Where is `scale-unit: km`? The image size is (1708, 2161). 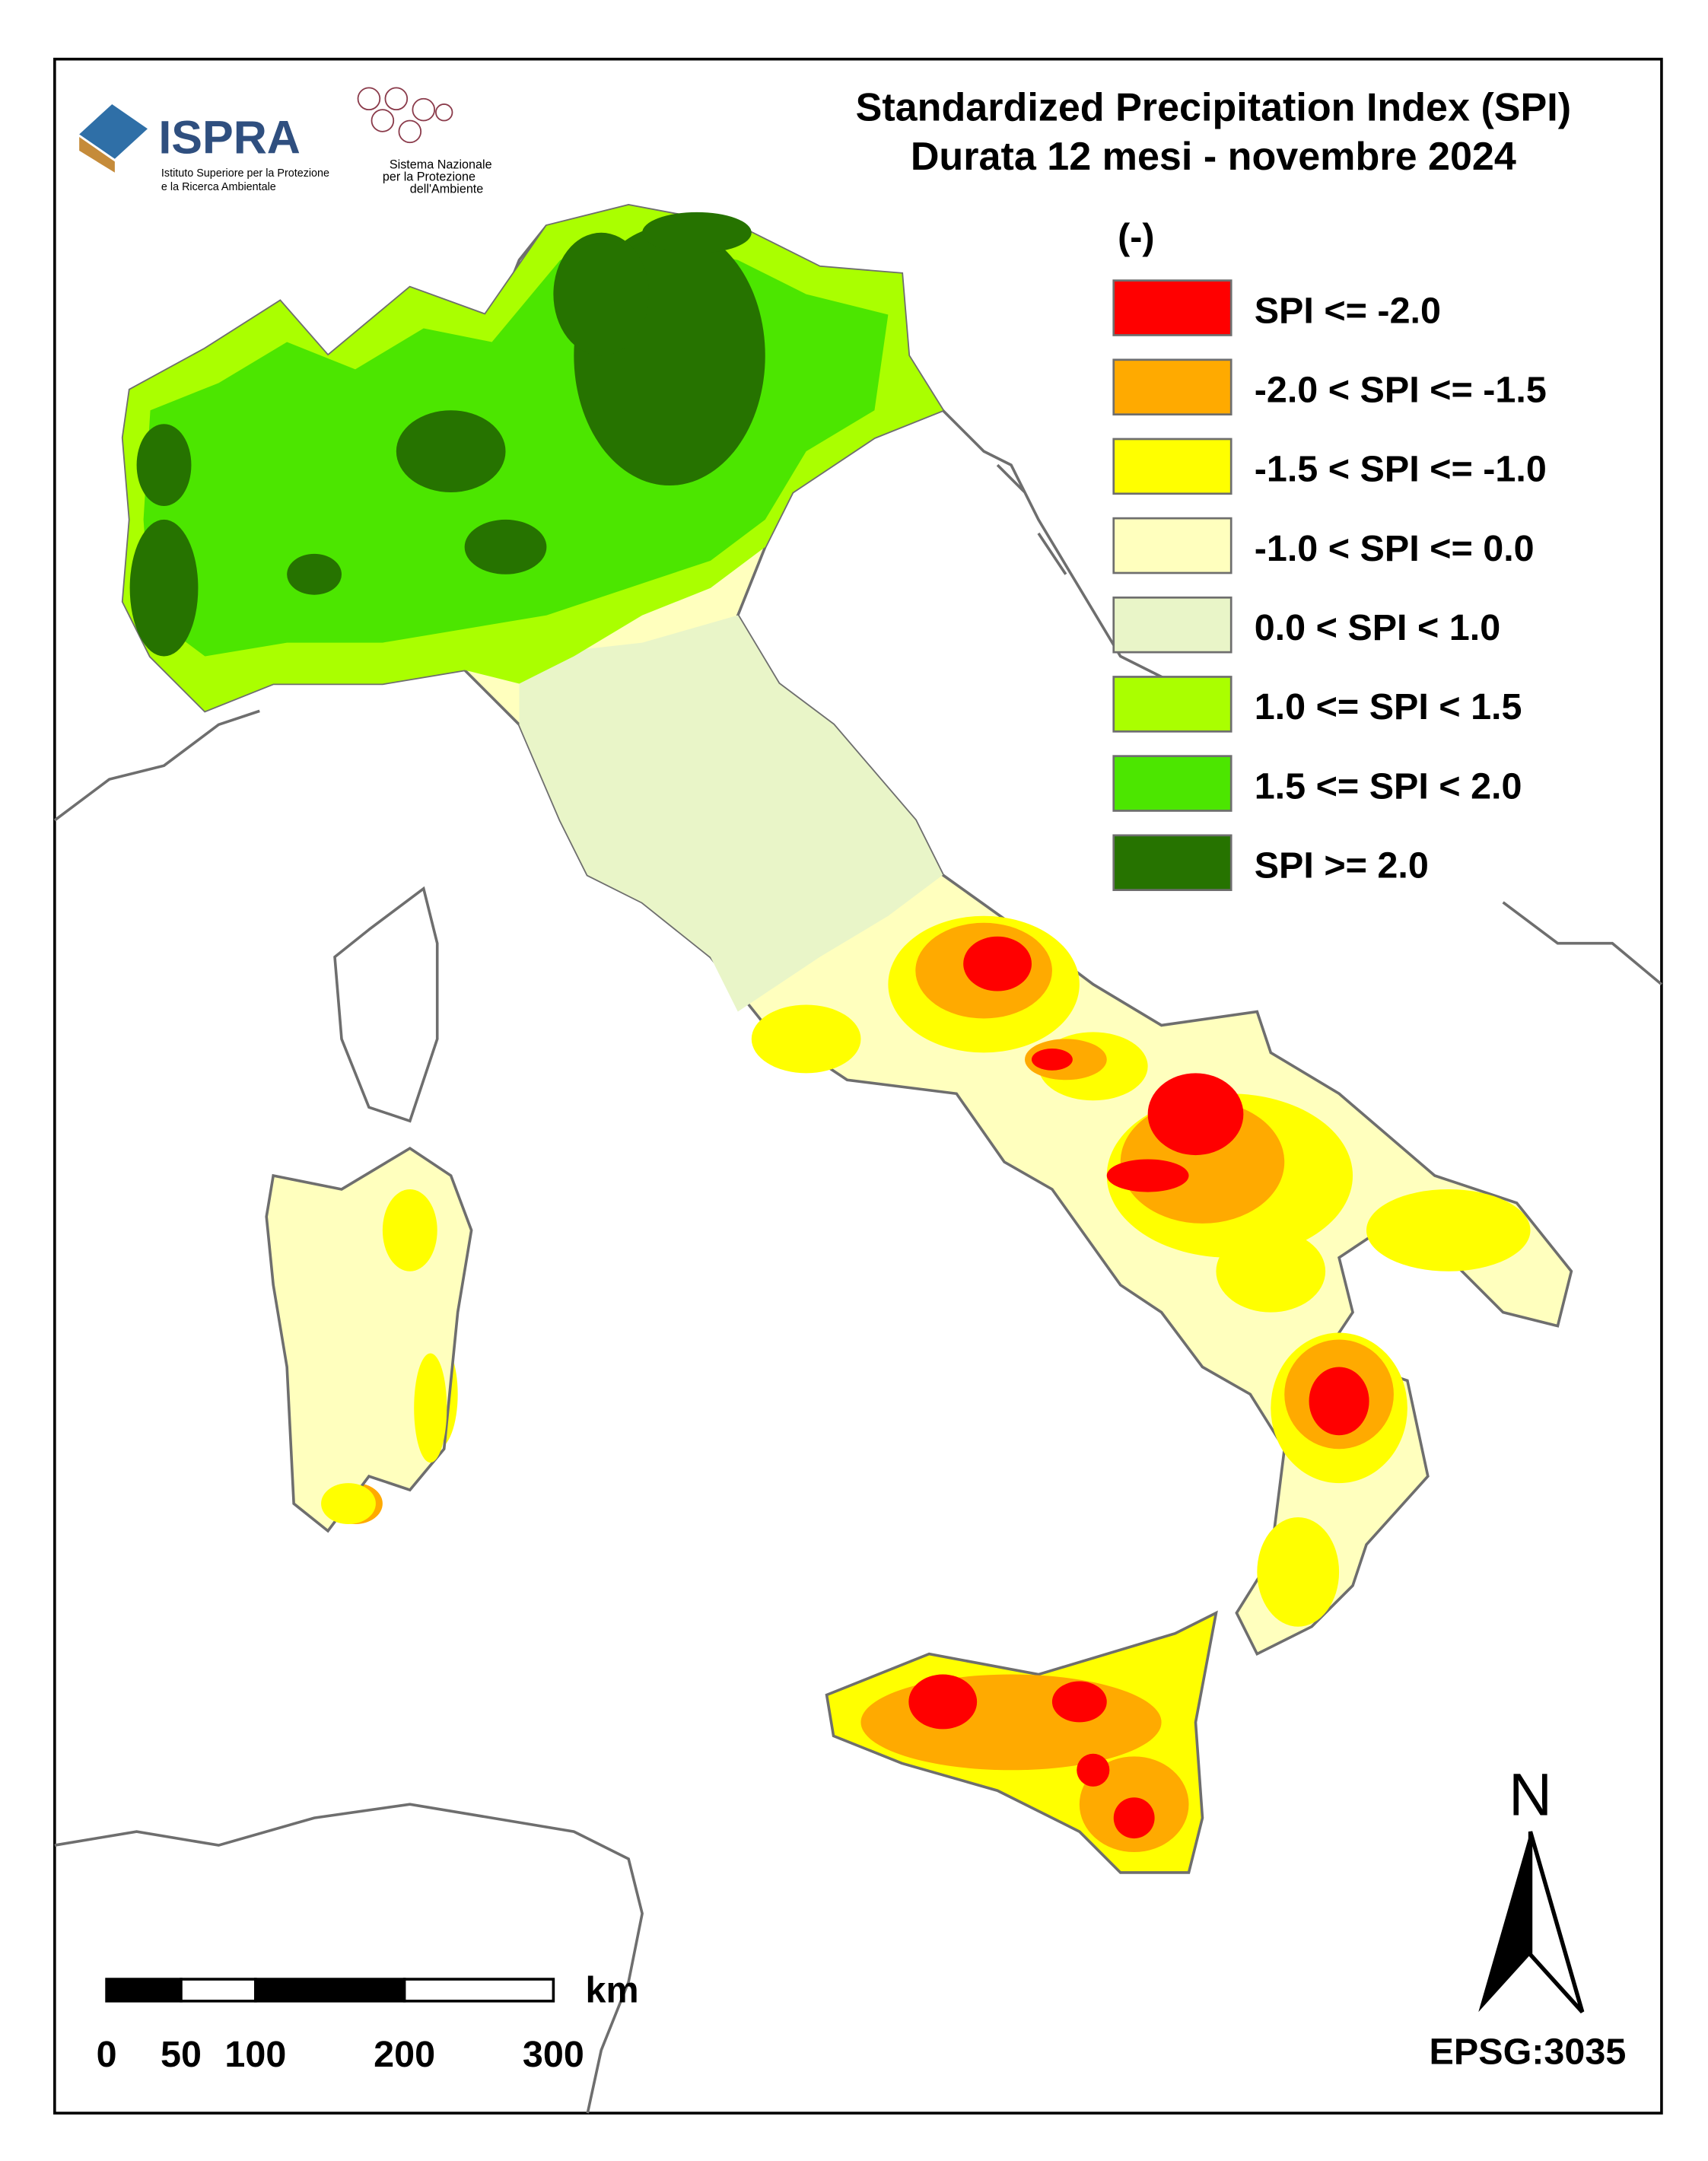 scale-unit: km is located at coordinates (612, 1990).